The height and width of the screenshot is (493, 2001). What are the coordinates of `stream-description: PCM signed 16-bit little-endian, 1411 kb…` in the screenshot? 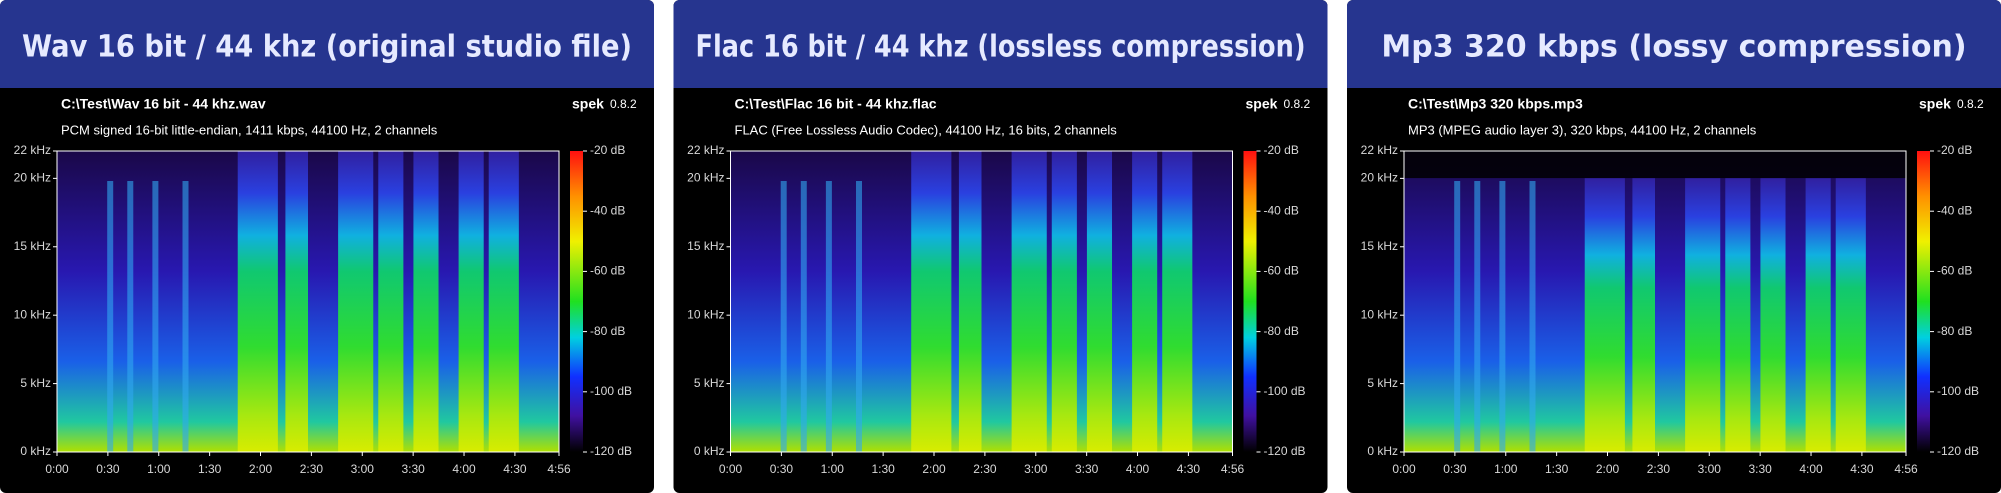 It's located at (249, 129).